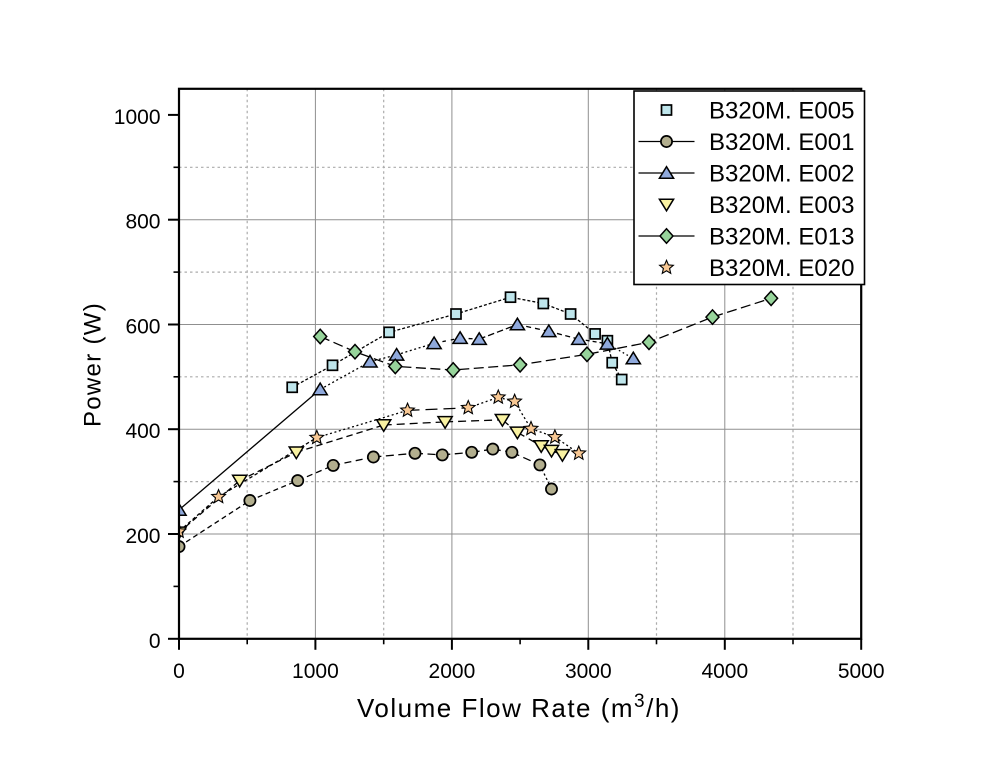 Image resolution: width=1000 pixels, height=766 pixels. I want to click on svg-text: 200, so click(142, 536).